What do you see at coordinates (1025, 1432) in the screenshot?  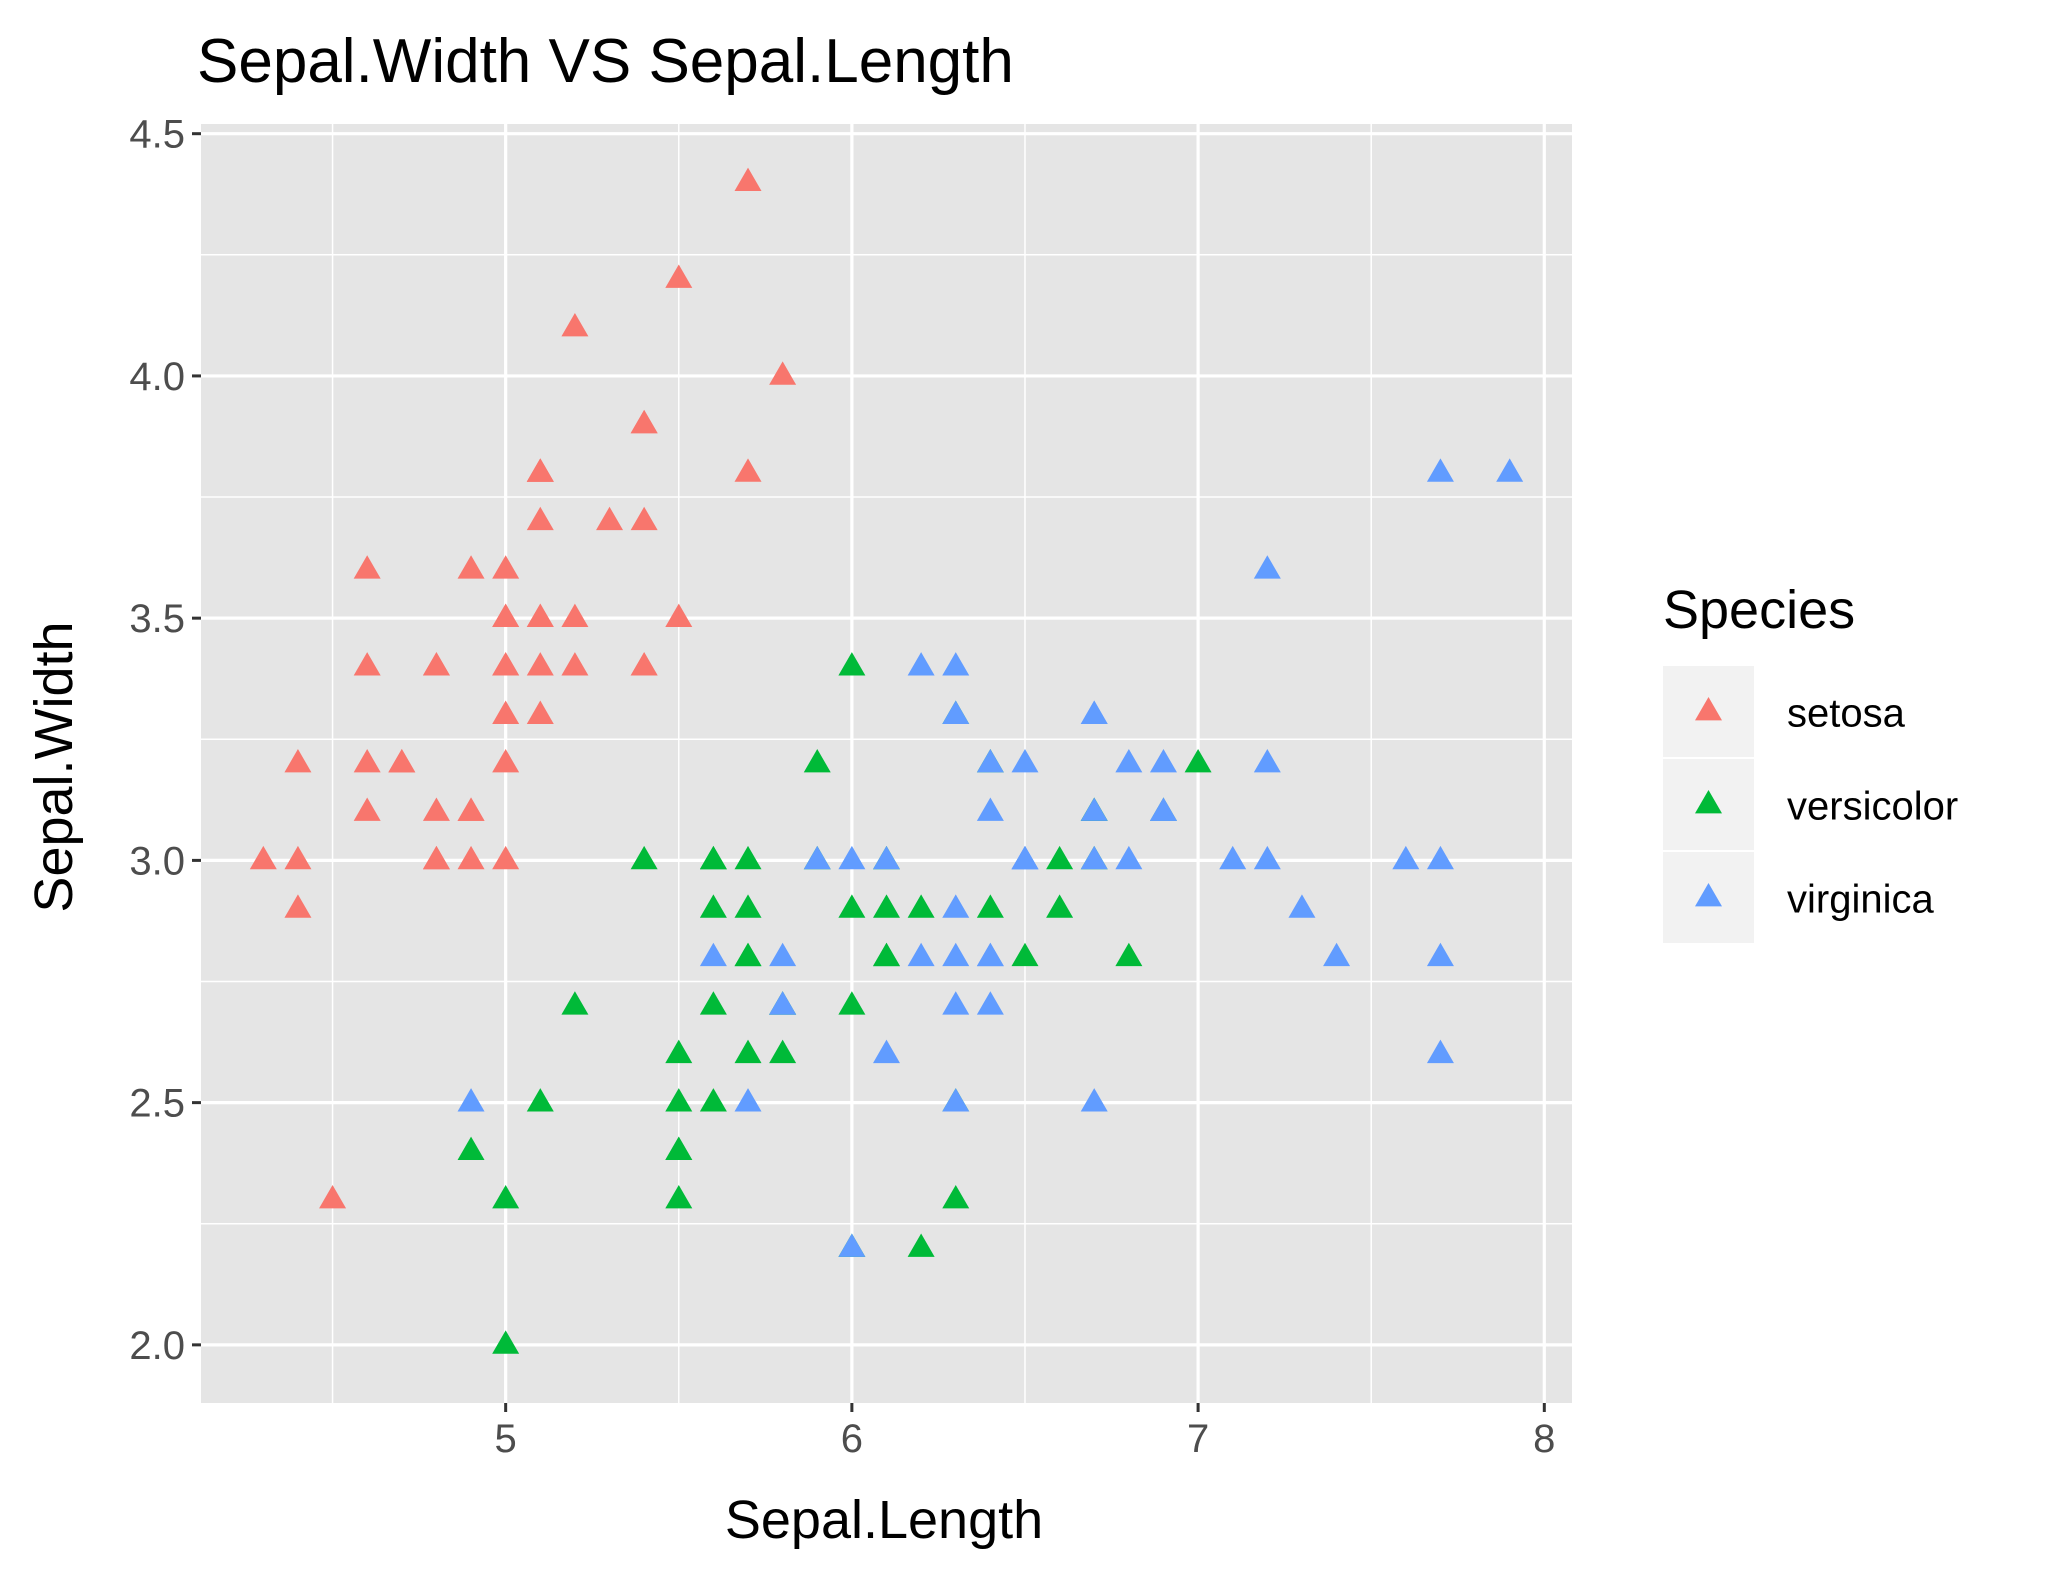 I see `x-axis: 5 6 7 8` at bounding box center [1025, 1432].